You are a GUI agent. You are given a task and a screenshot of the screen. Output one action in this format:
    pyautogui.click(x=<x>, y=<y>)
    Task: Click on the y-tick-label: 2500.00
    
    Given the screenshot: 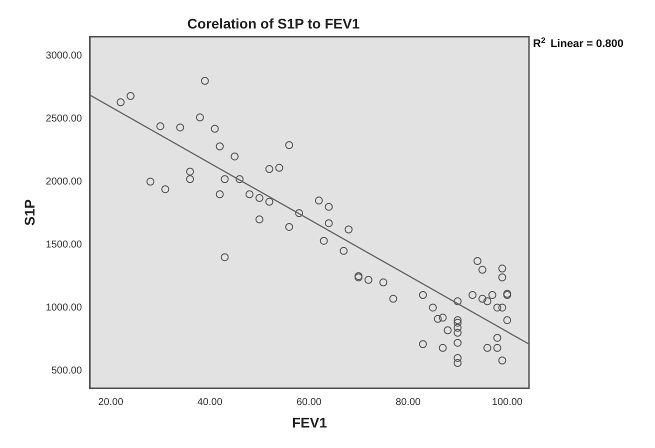 What is the action you would take?
    pyautogui.click(x=64, y=118)
    